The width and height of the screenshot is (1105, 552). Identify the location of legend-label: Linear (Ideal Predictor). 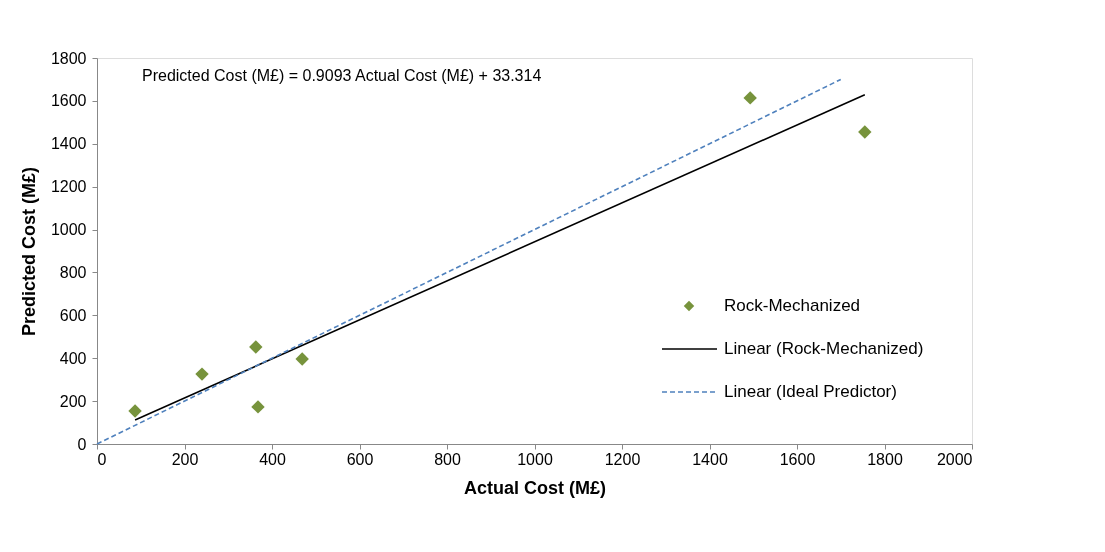
(810, 391).